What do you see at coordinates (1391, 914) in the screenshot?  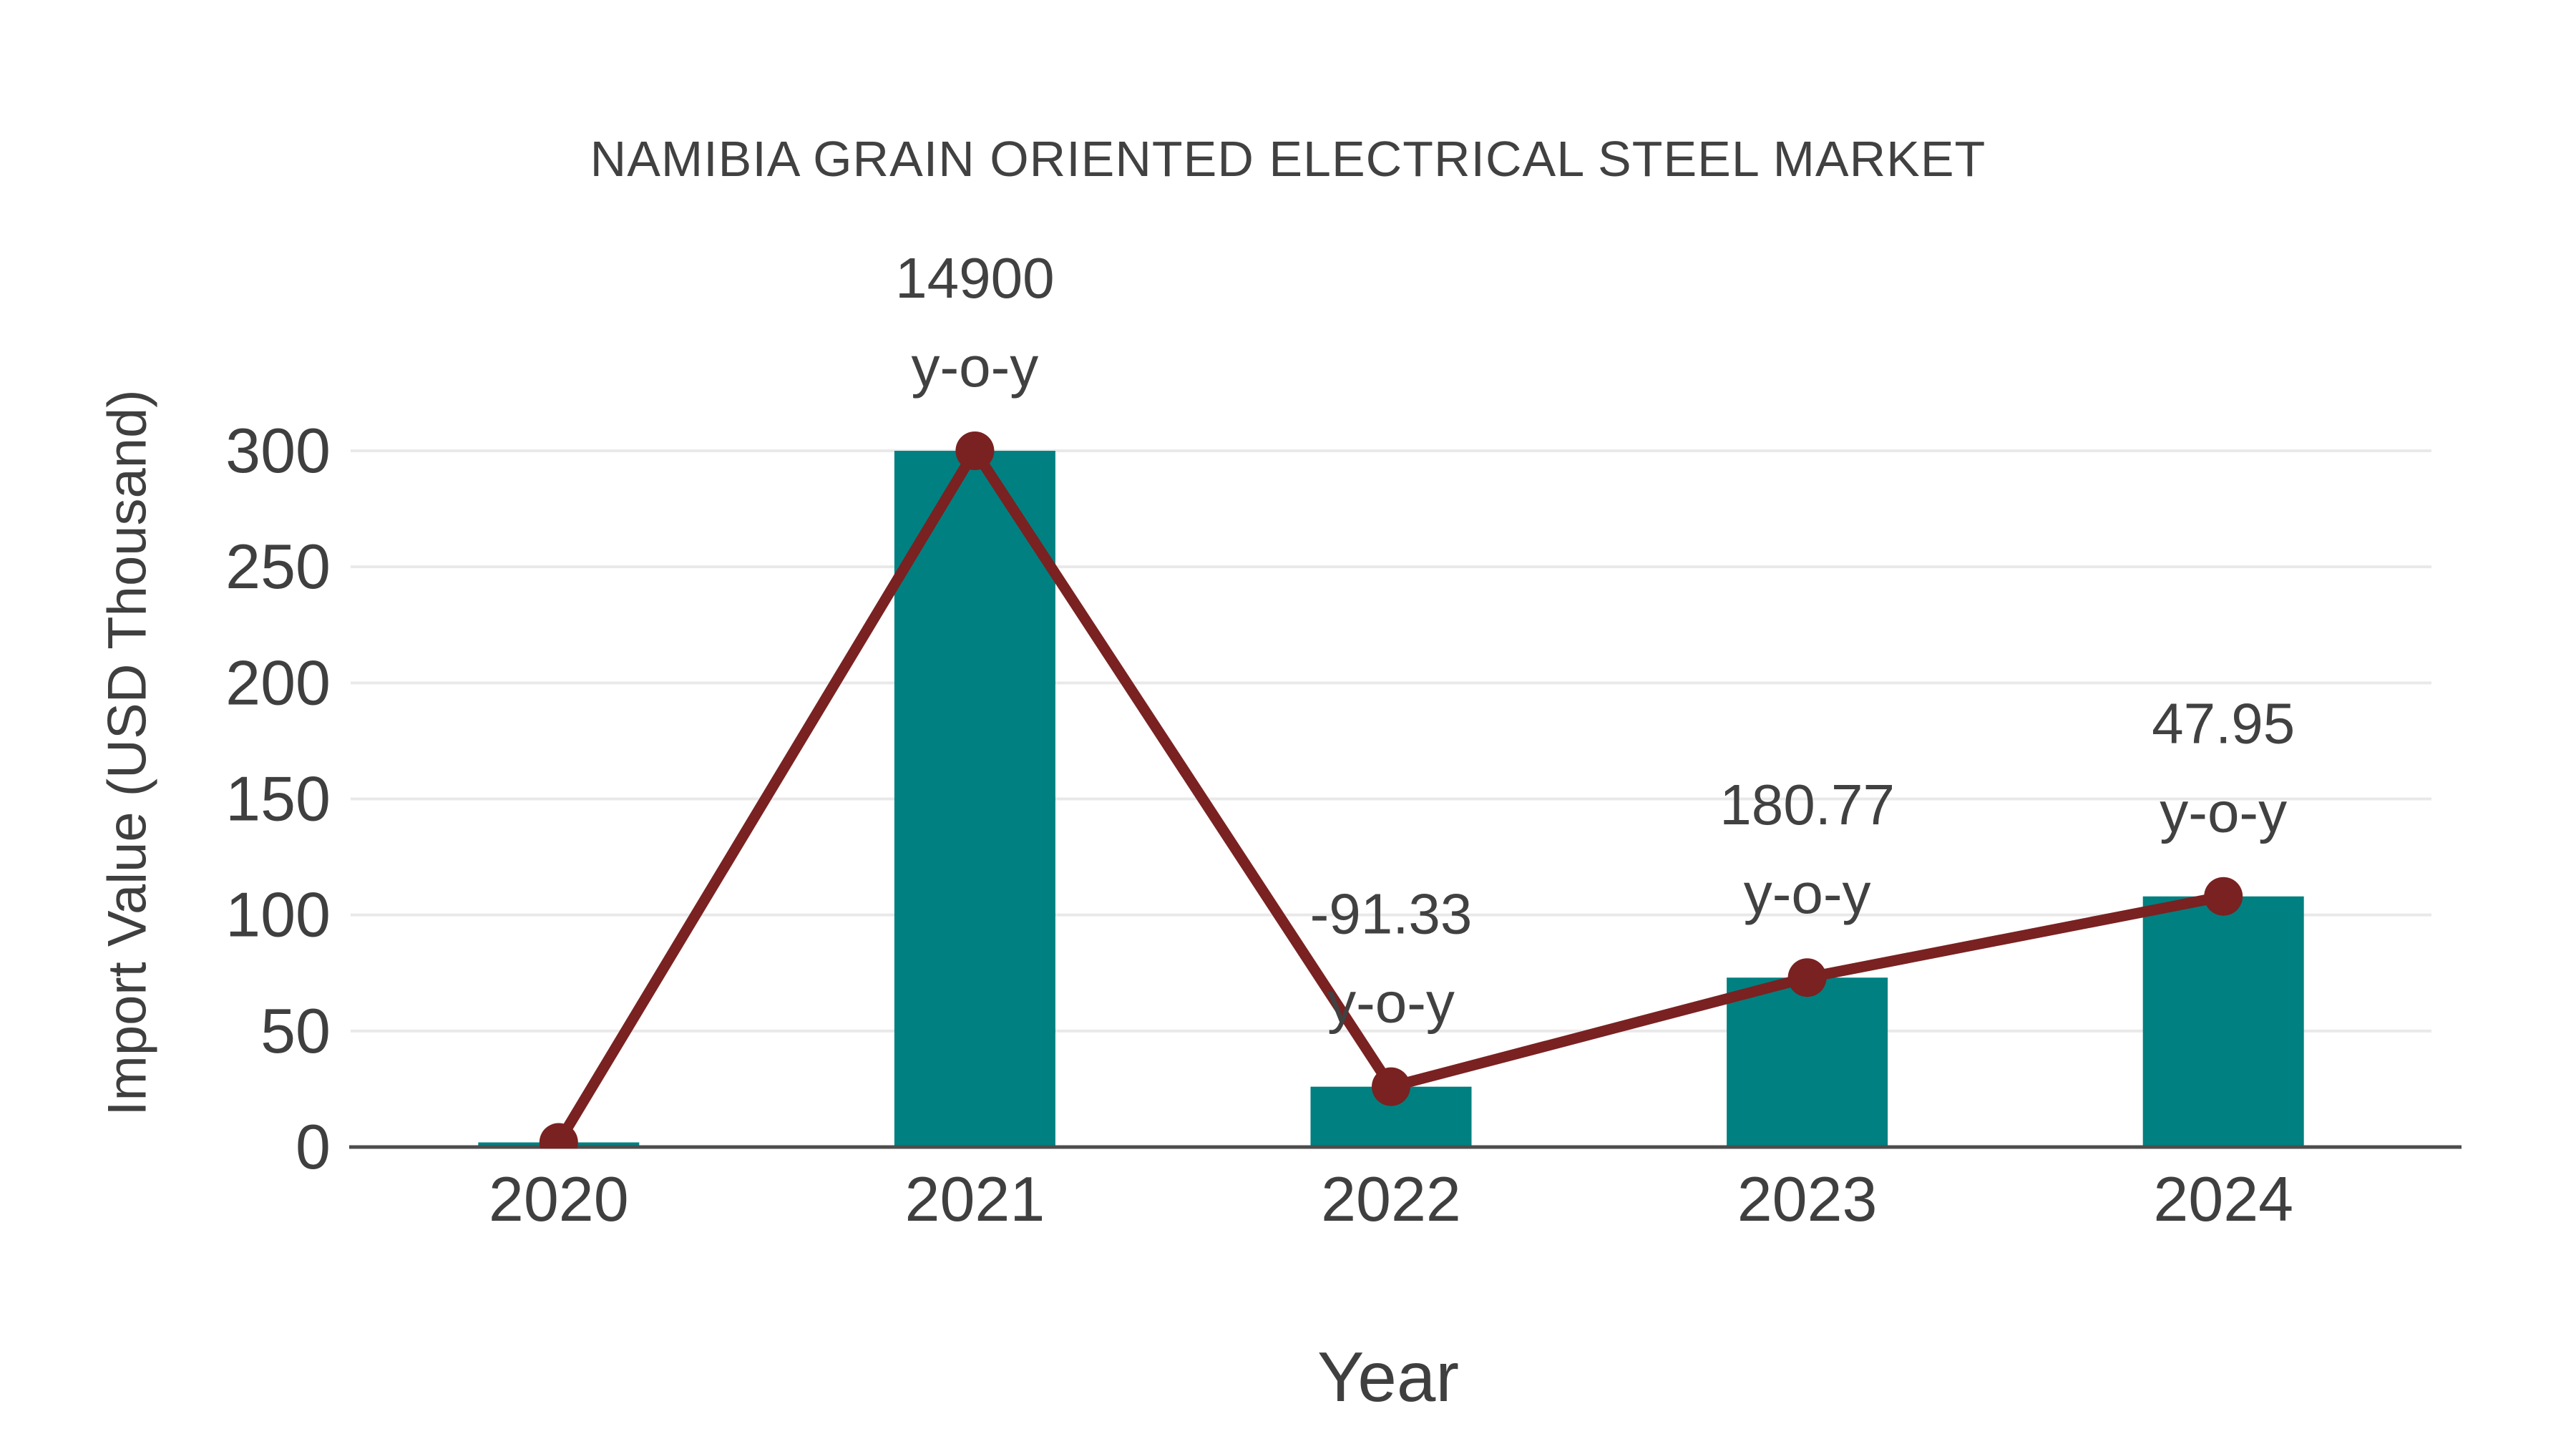 I see `annotation-value-2022: -91.33` at bounding box center [1391, 914].